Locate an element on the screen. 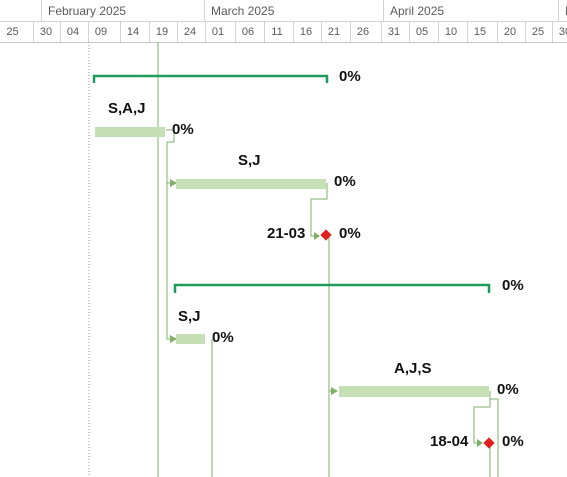 The image size is (567, 477). task-1-percent: 0% is located at coordinates (183, 129).